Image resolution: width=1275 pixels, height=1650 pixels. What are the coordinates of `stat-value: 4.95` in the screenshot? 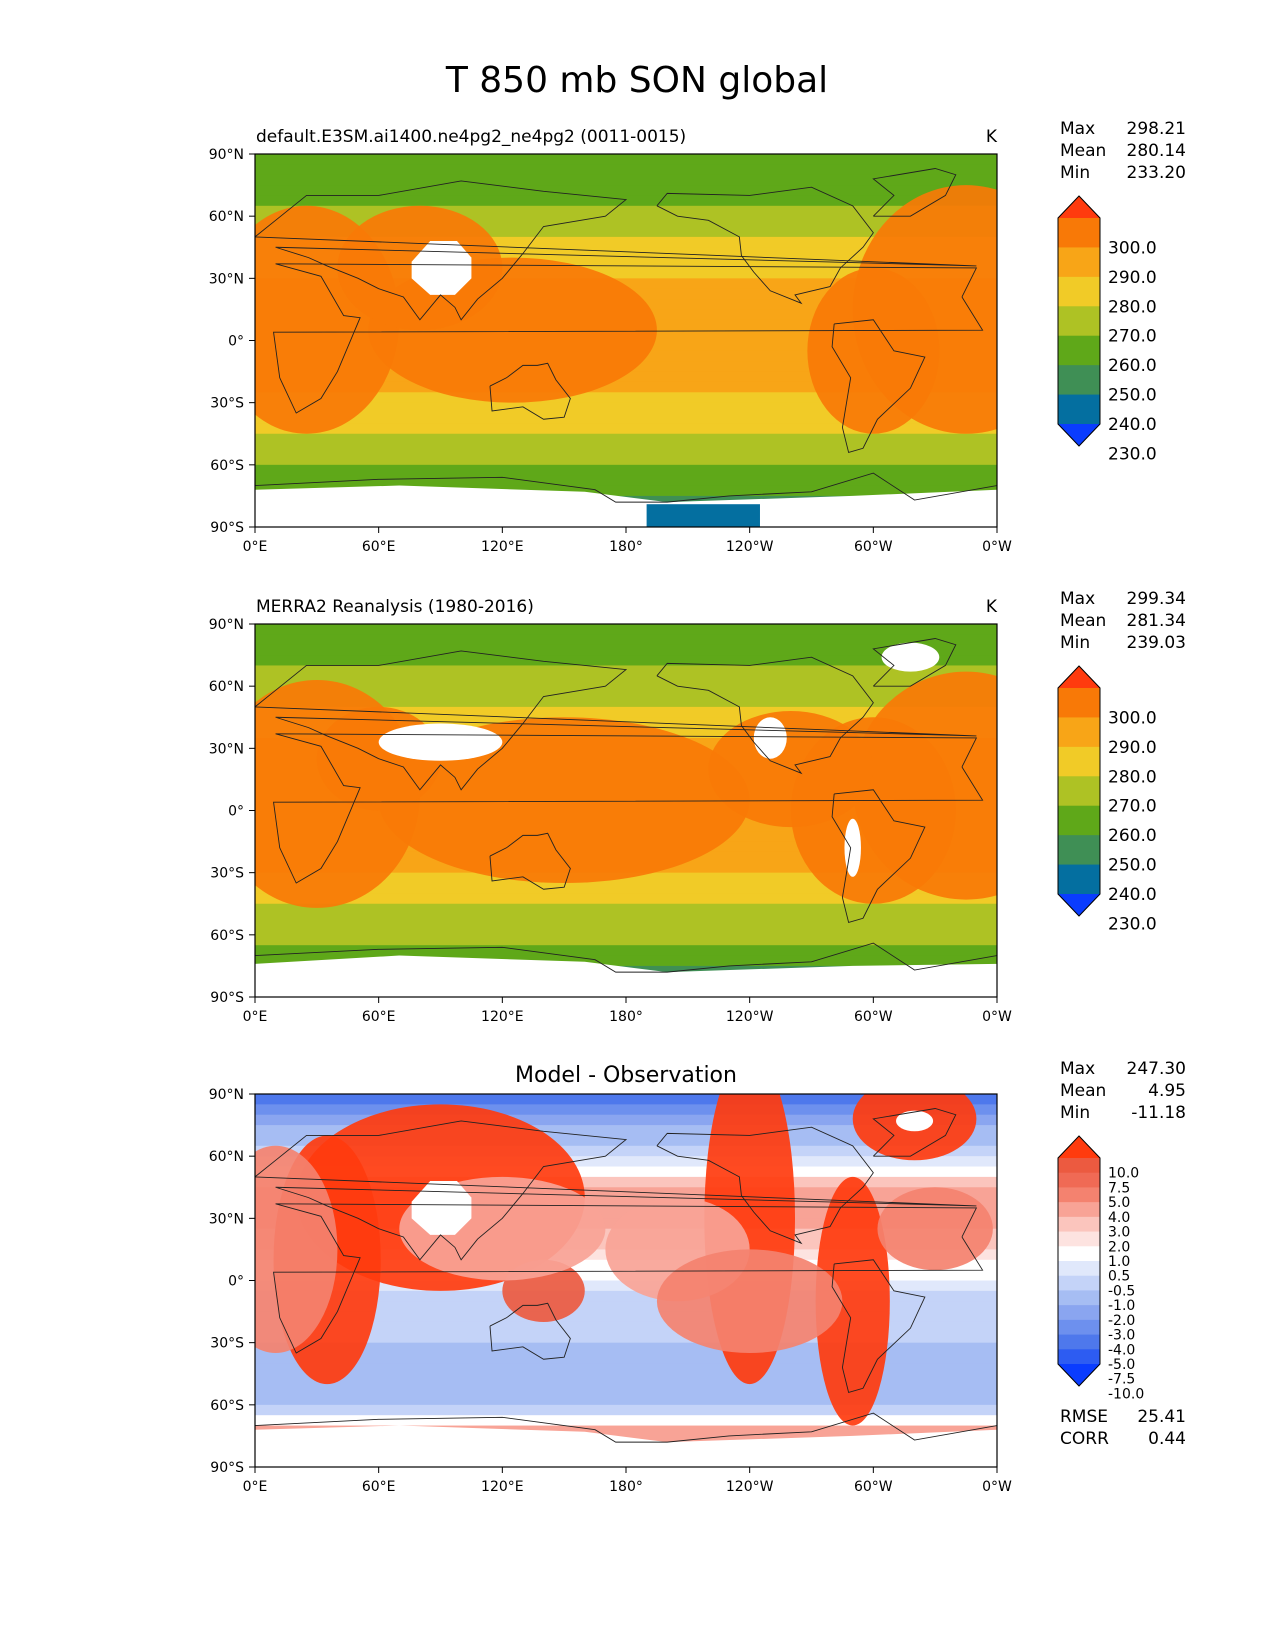 It's located at (1167, 1091).